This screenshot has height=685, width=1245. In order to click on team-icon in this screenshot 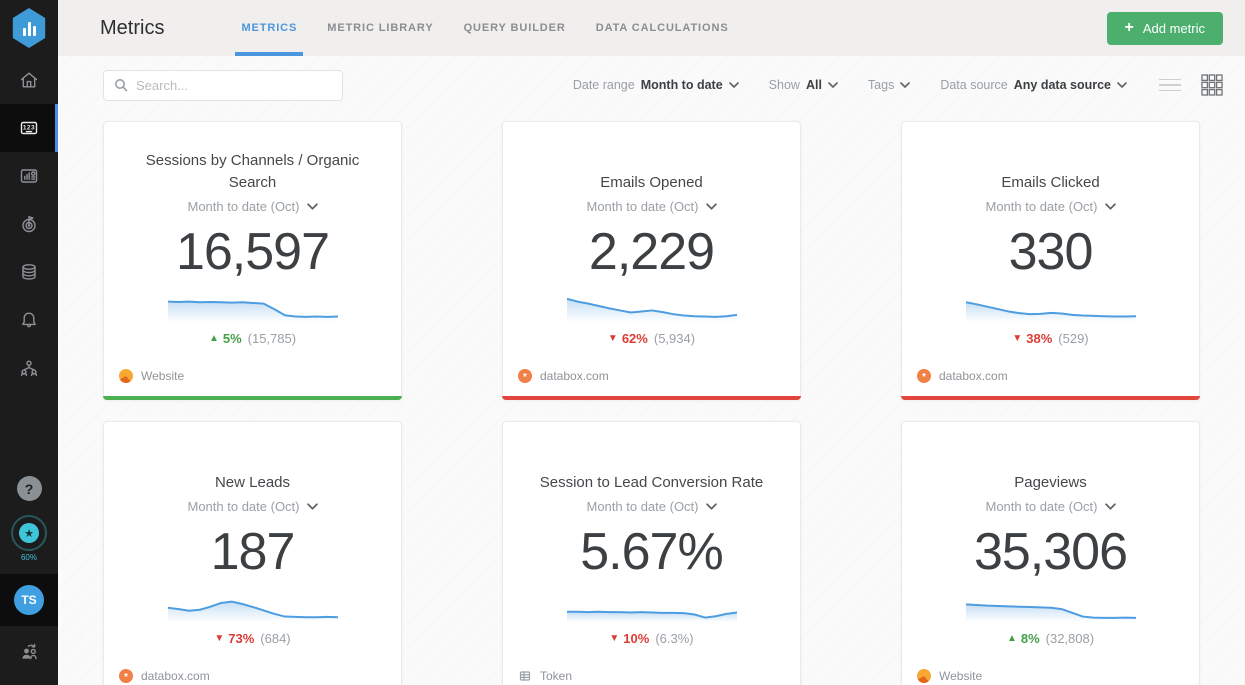, I will do `click(29, 368)`.